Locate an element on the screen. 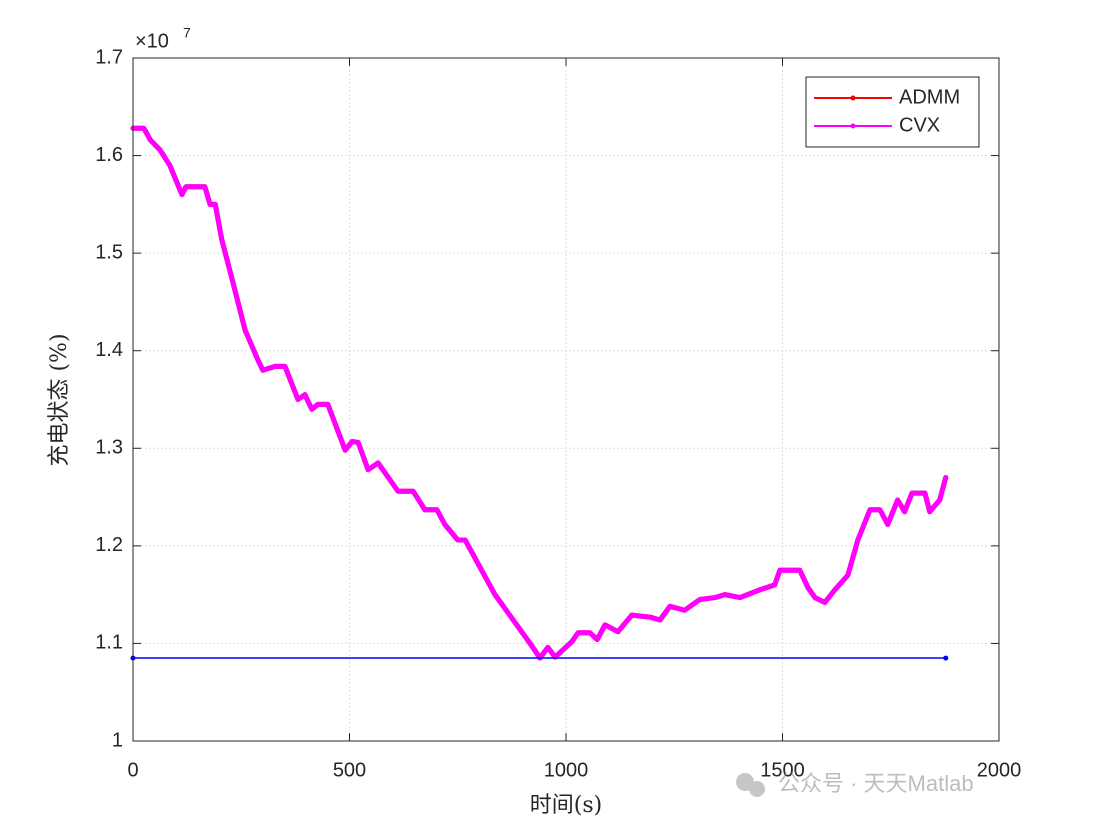 The image size is (1102, 827). x-tick-label: 1500 is located at coordinates (782, 770).